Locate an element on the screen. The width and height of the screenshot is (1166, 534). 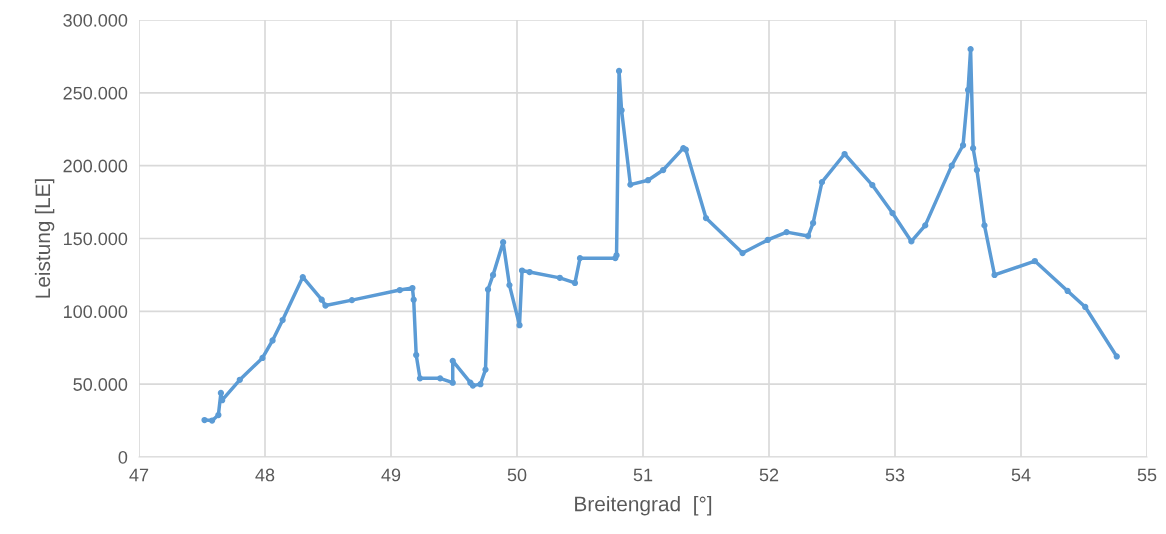
x-tick-label: 54 is located at coordinates (1021, 475).